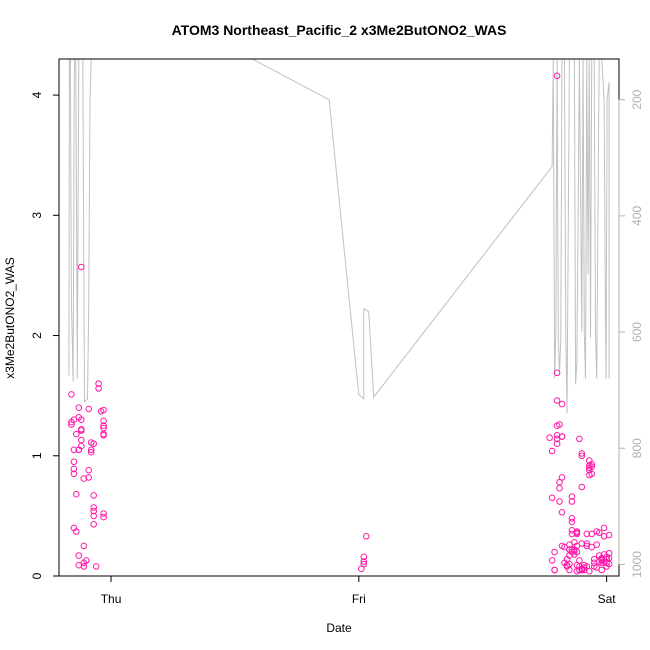 Image resolution: width=650 pixels, height=650 pixels. I want to click on y-axis-label: x3Me2ButONO2_WAS, so click(10, 318).